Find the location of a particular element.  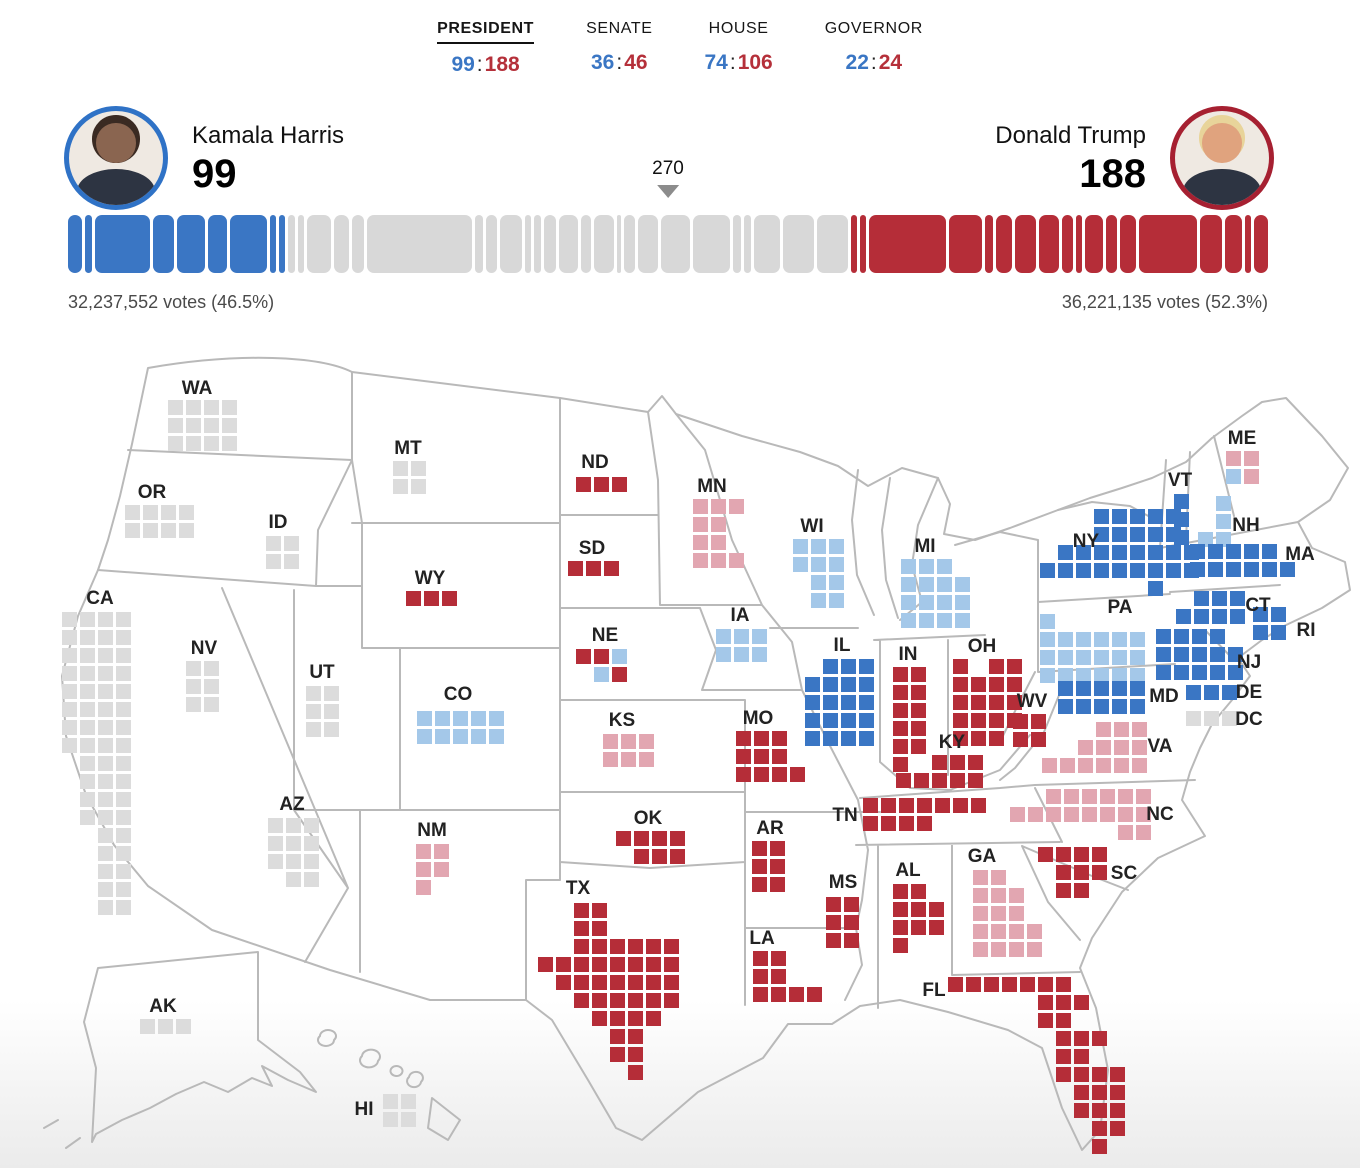

ev-square-mn is located at coordinates (700, 542).